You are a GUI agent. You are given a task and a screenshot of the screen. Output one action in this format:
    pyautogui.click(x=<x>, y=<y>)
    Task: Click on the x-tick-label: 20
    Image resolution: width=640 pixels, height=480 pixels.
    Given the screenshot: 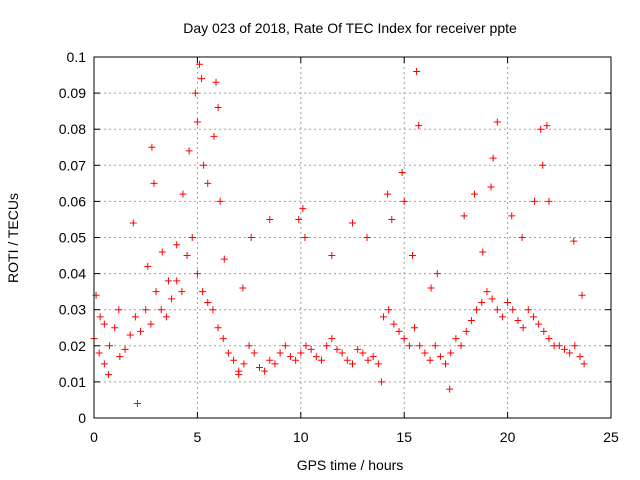 What is the action you would take?
    pyautogui.click(x=508, y=437)
    